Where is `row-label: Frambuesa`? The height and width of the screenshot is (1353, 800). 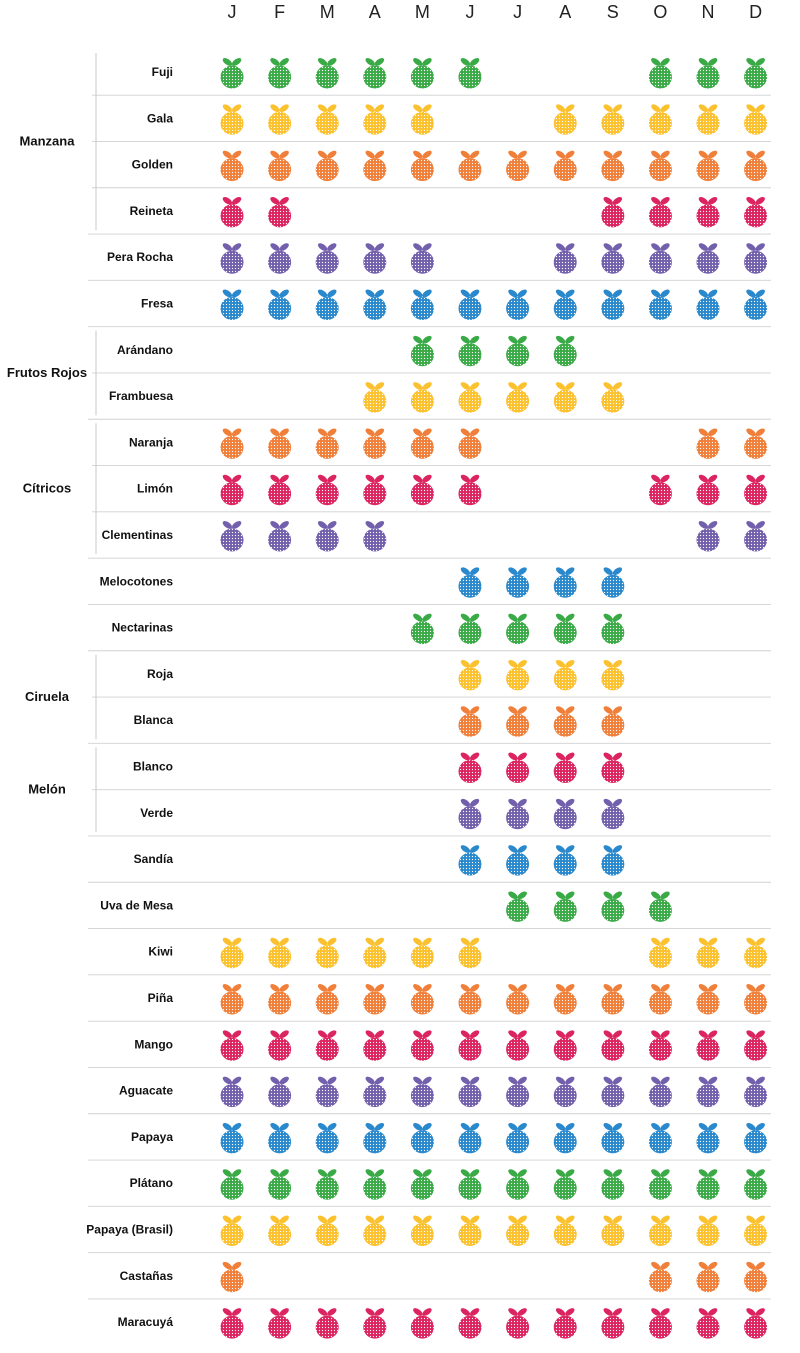 row-label: Frambuesa is located at coordinates (141, 396).